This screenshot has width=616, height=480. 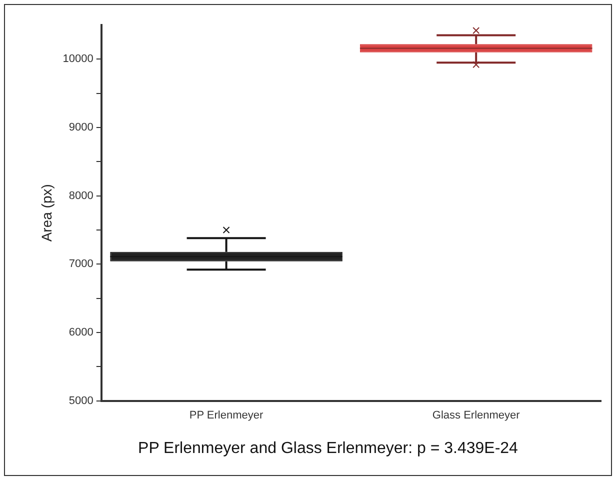 I want to click on y-tick-label: 9000, so click(x=81, y=128).